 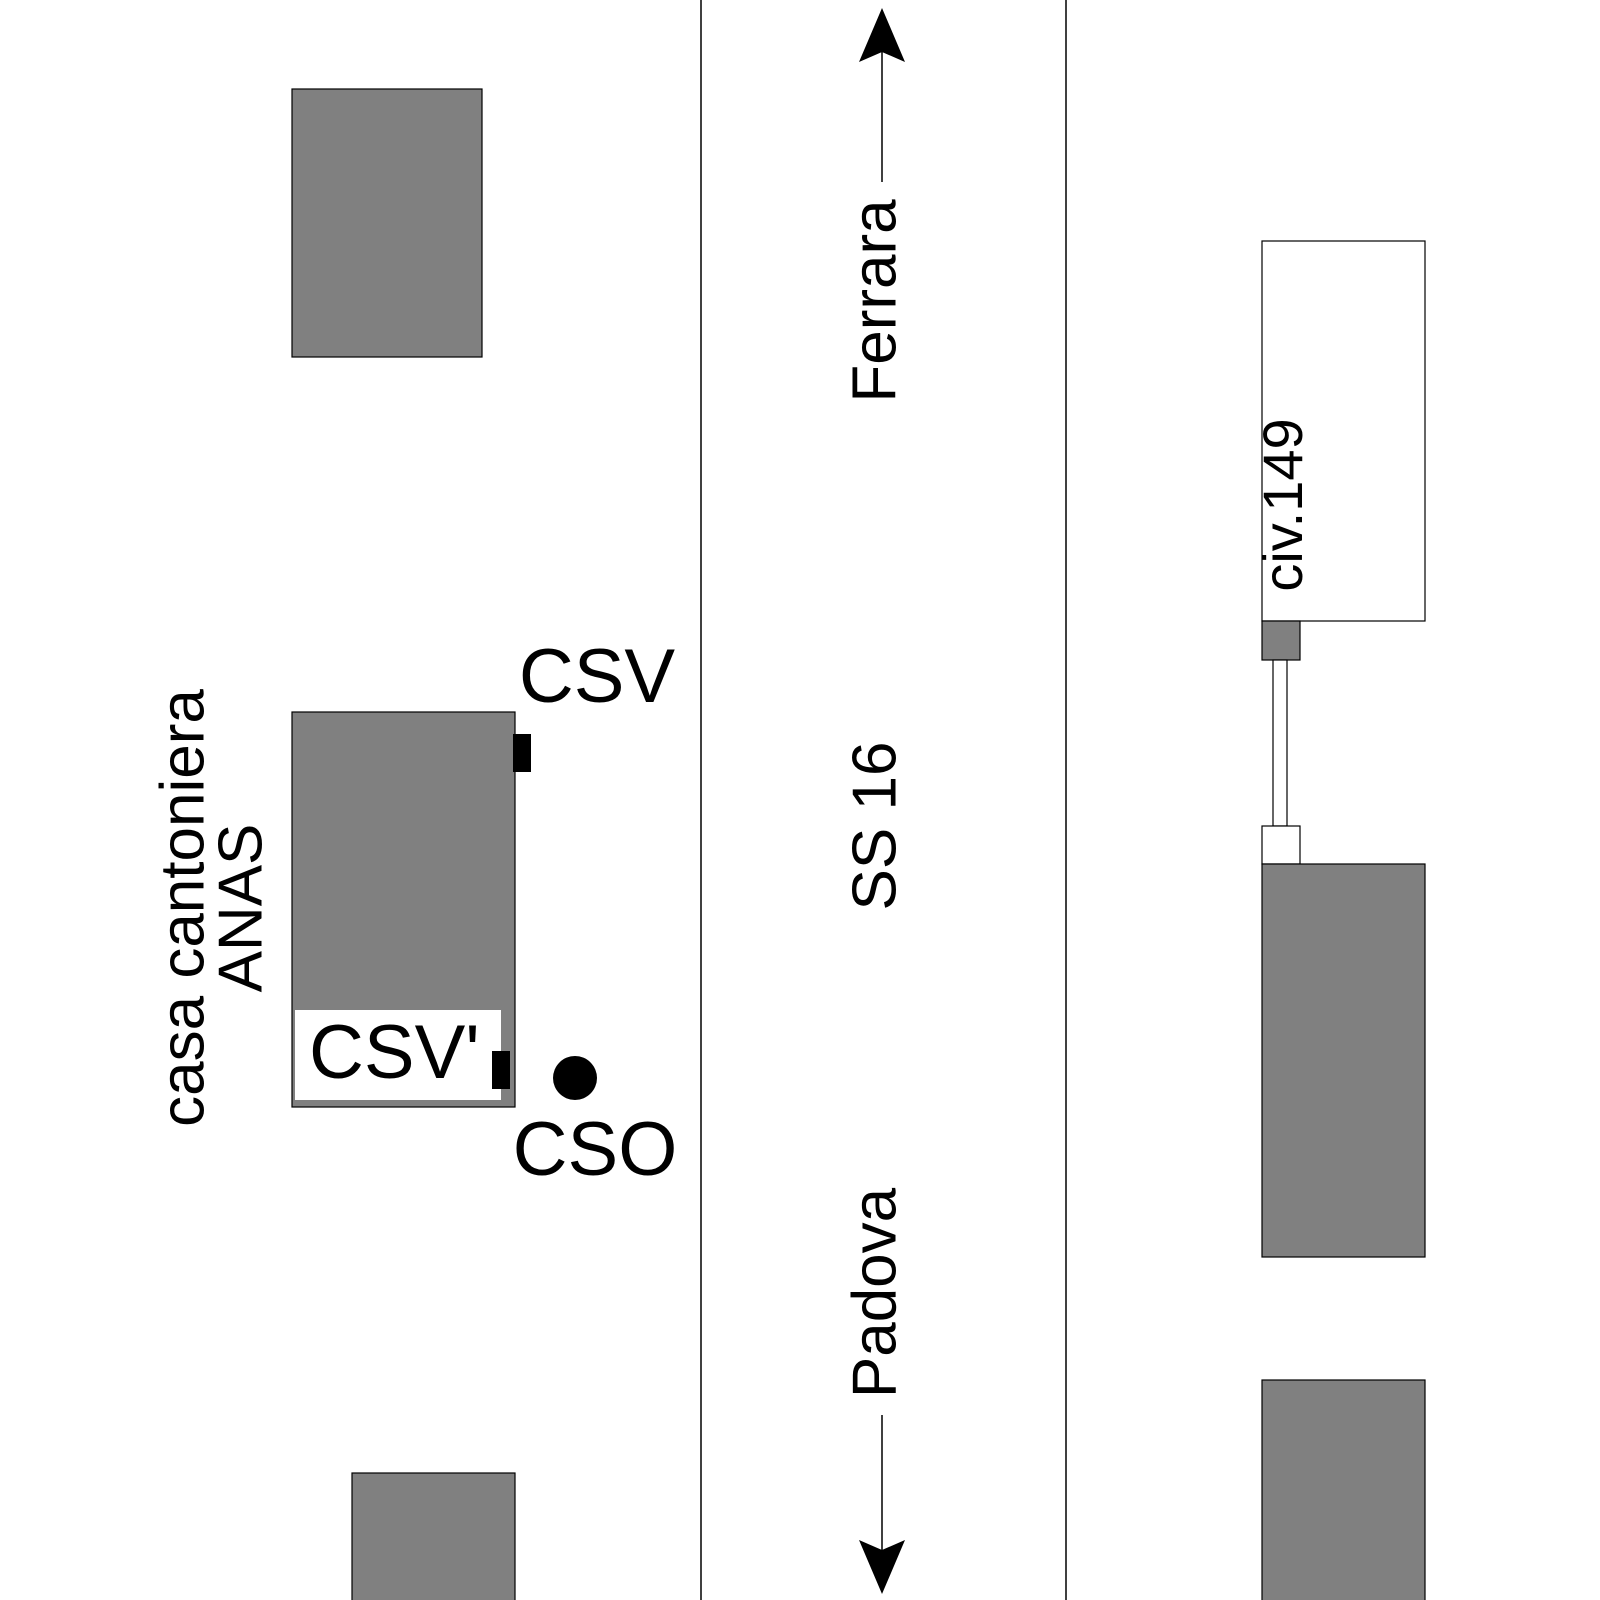 What do you see at coordinates (1343, 431) in the screenshot?
I see `building-outline` at bounding box center [1343, 431].